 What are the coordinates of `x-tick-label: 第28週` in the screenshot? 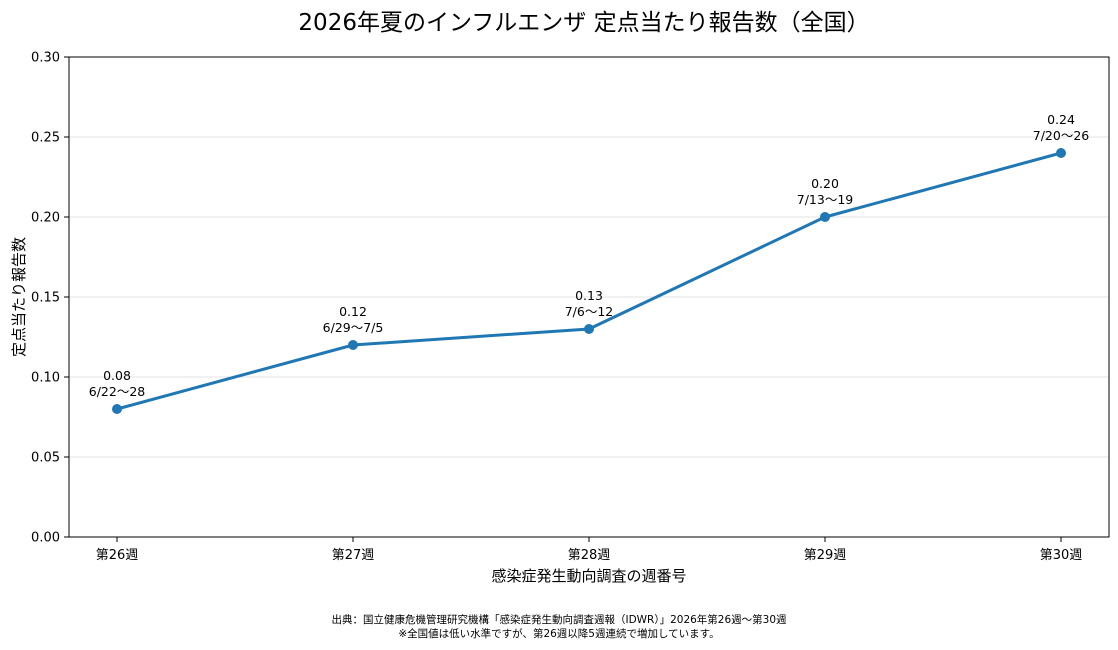 It's located at (589, 555).